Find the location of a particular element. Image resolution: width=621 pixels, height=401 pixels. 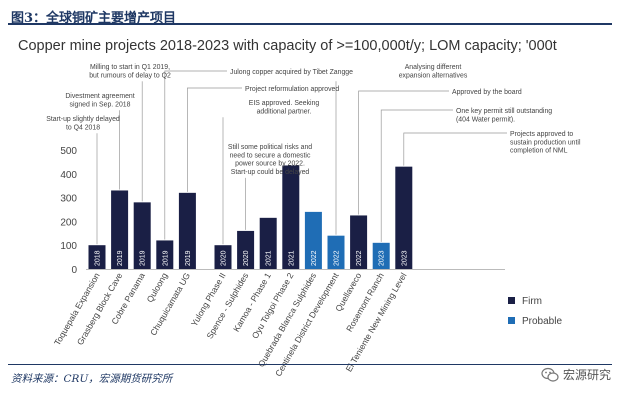

legend-swatch-probable is located at coordinates (511, 320).